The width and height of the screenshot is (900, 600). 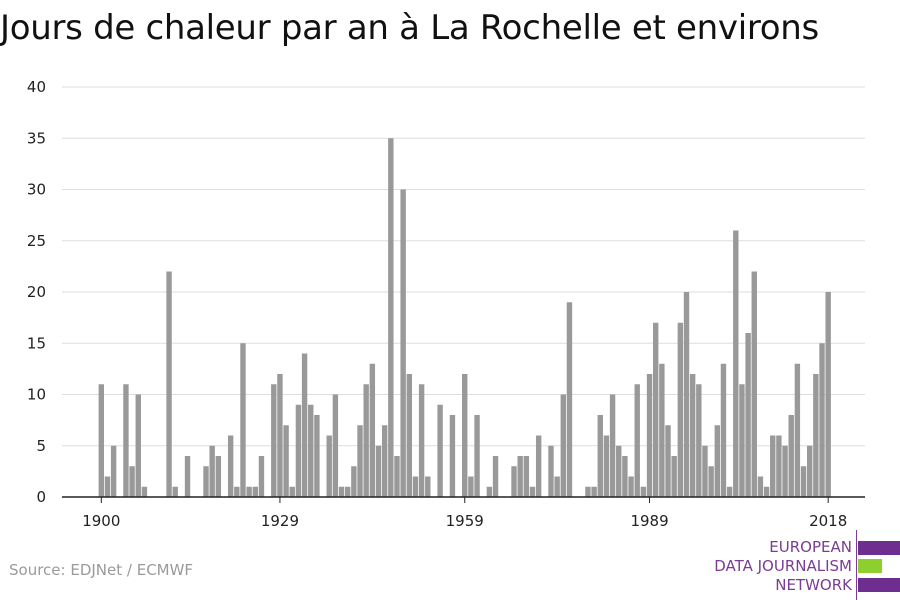 What do you see at coordinates (298, 450) in the screenshot?
I see `bar-1932` at bounding box center [298, 450].